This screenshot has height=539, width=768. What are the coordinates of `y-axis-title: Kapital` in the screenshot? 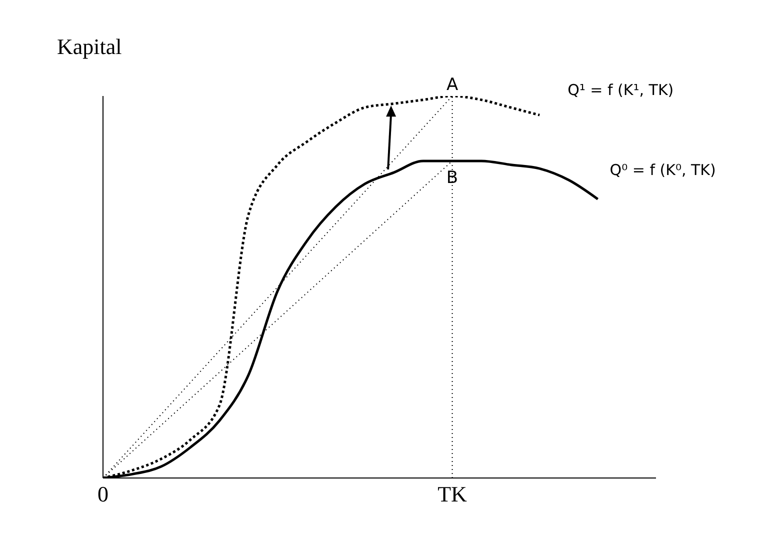 It's located at (89, 47).